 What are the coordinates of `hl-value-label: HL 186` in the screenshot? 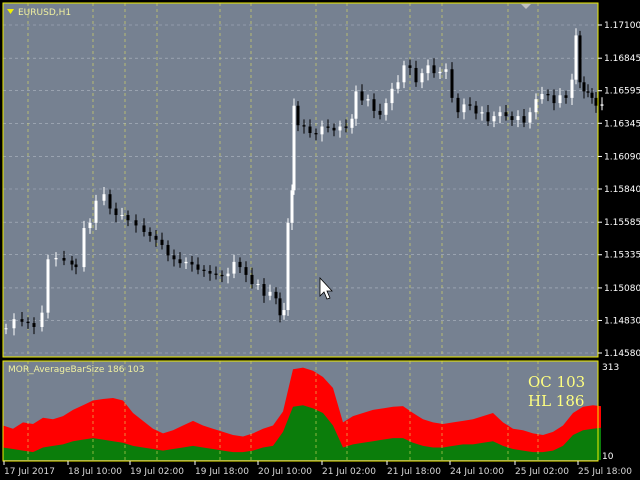 It's located at (556, 401).